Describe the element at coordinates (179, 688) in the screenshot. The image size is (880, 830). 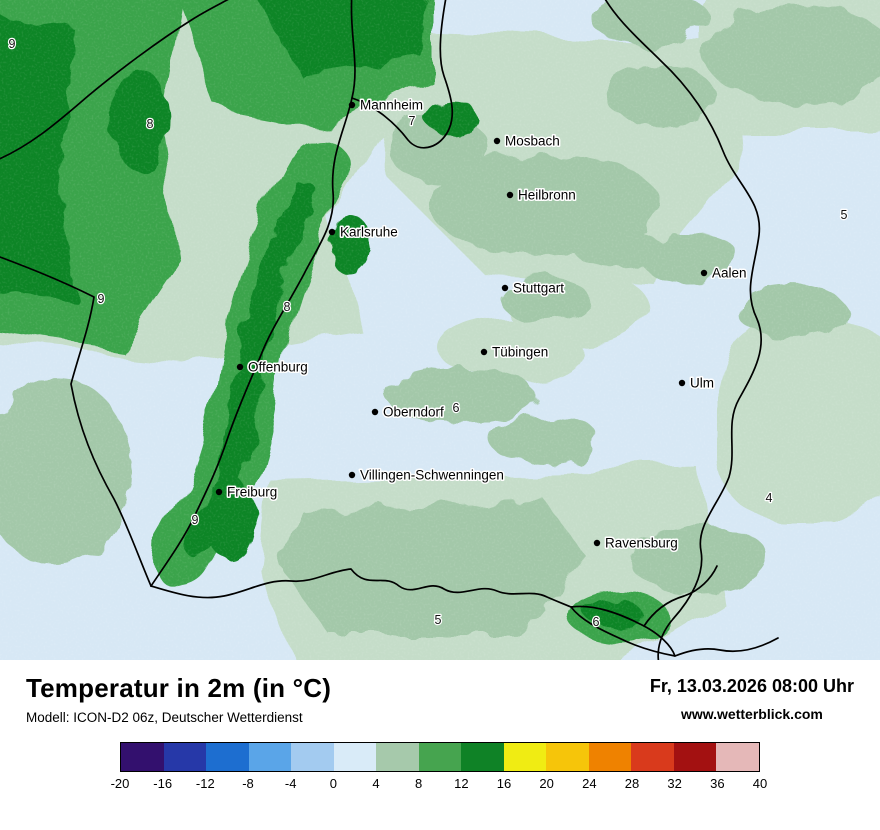
I see `page-title: Temperatur in 2m (in °C)` at that location.